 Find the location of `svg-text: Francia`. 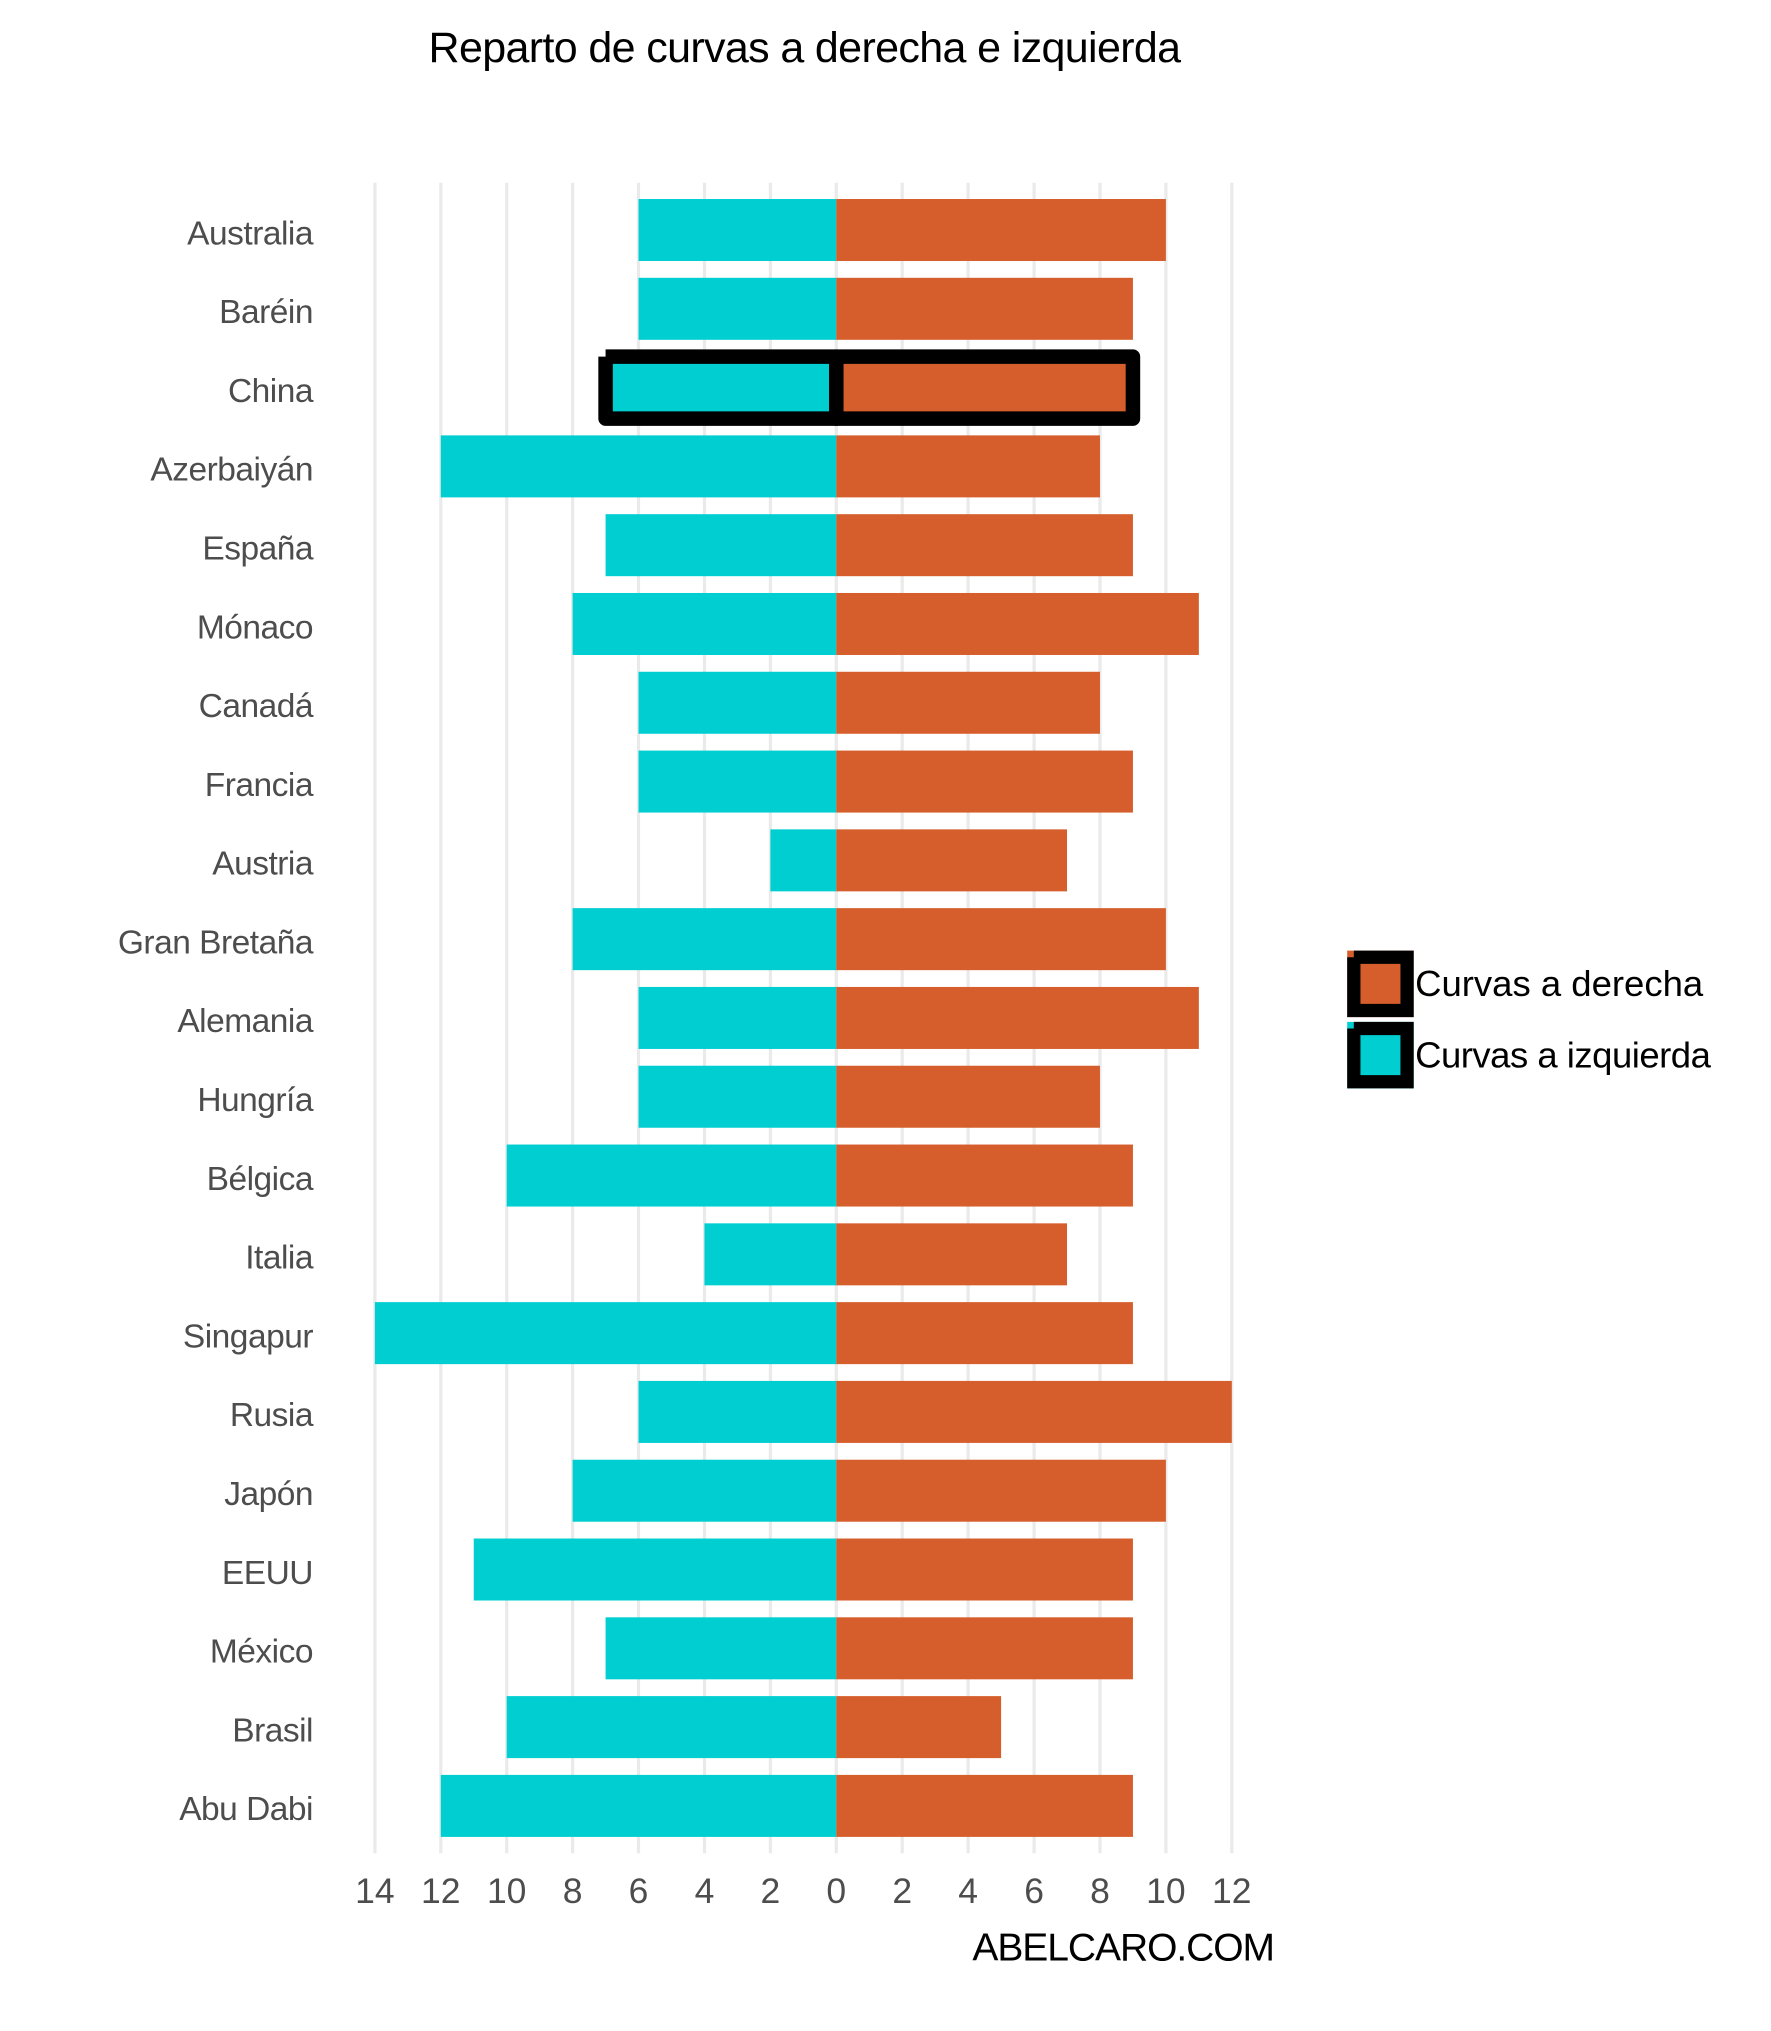

svg-text: Francia is located at coordinates (259, 785).